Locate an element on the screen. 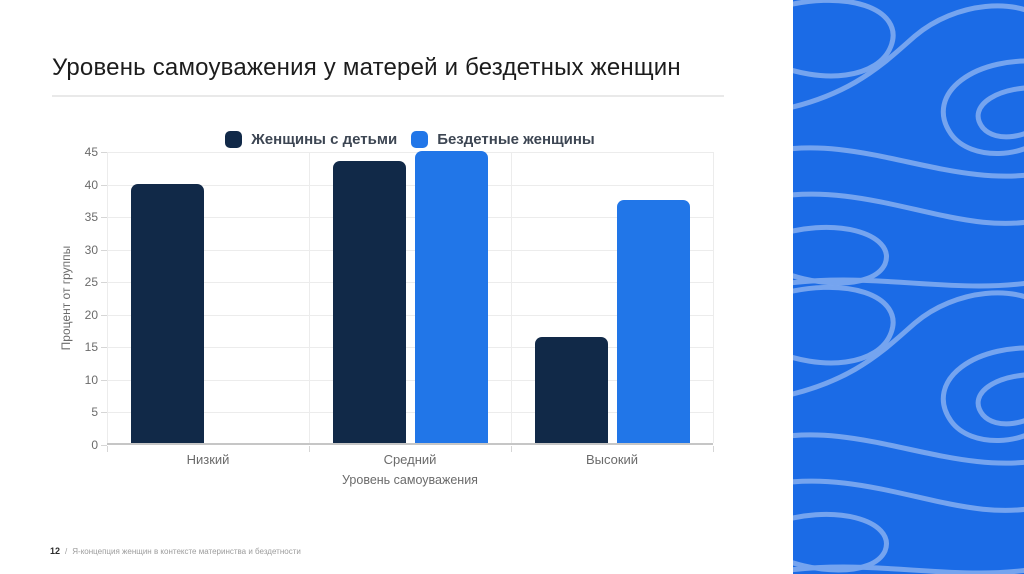  chart-legend: Женщины с детьми Бездетные женщины is located at coordinates (410, 139).